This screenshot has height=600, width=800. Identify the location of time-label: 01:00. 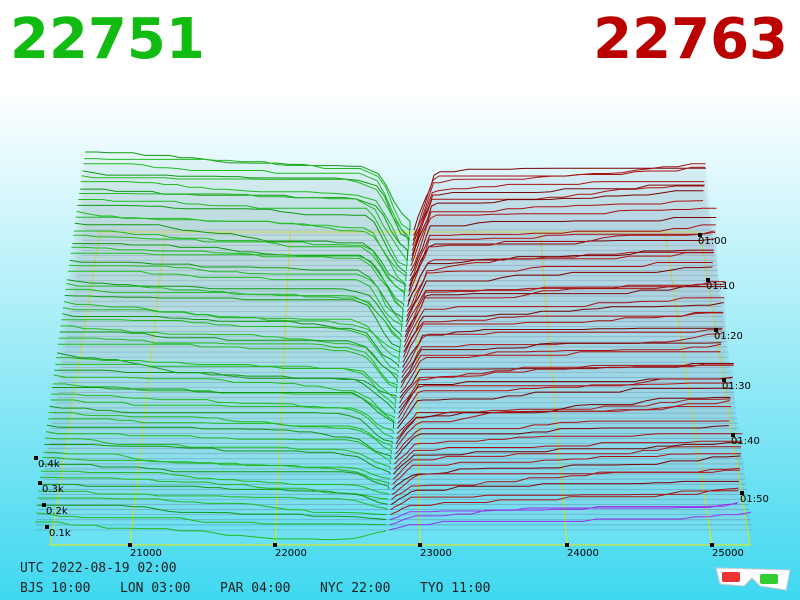
(712, 241).